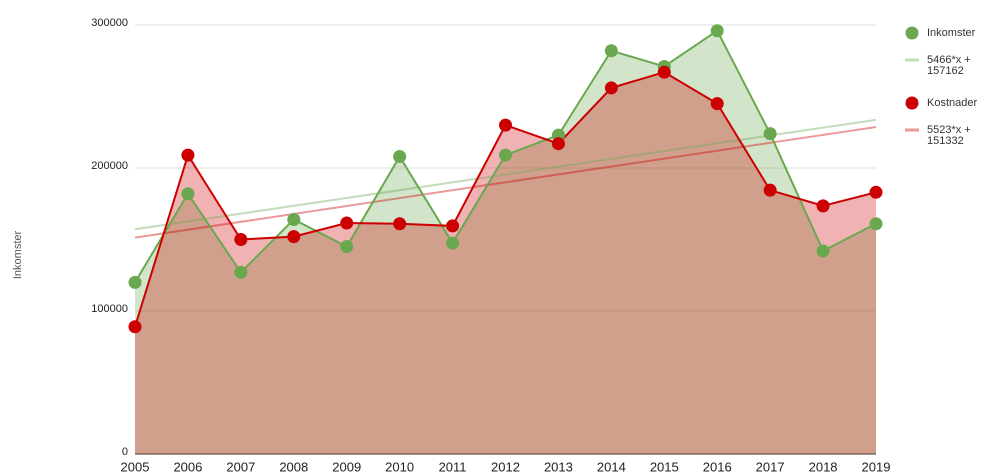  Describe the element at coordinates (876, 466) in the screenshot. I see `x-tick-label: 2019` at that location.